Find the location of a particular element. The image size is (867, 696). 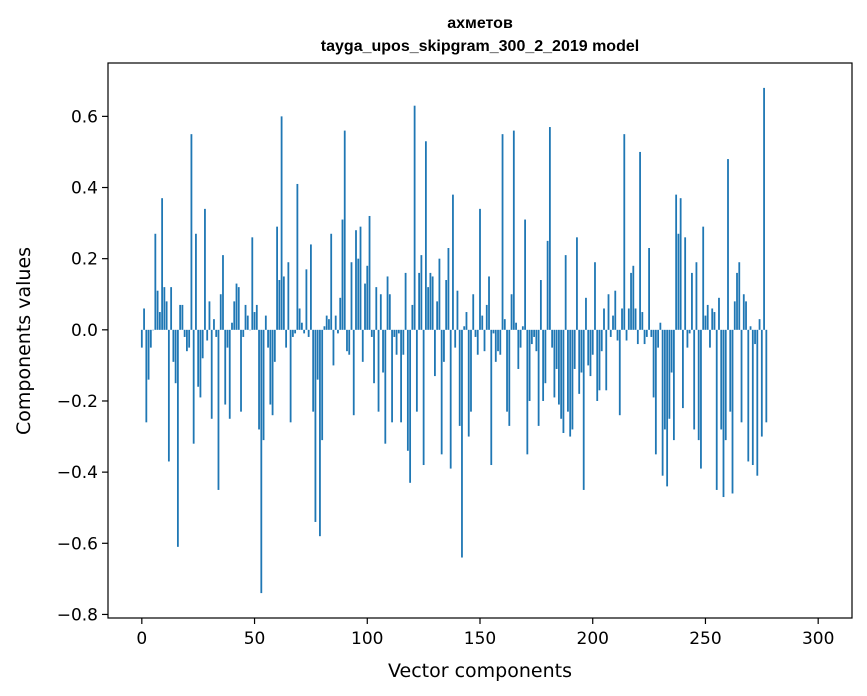

x-tick-label: 150 is located at coordinates (480, 639).